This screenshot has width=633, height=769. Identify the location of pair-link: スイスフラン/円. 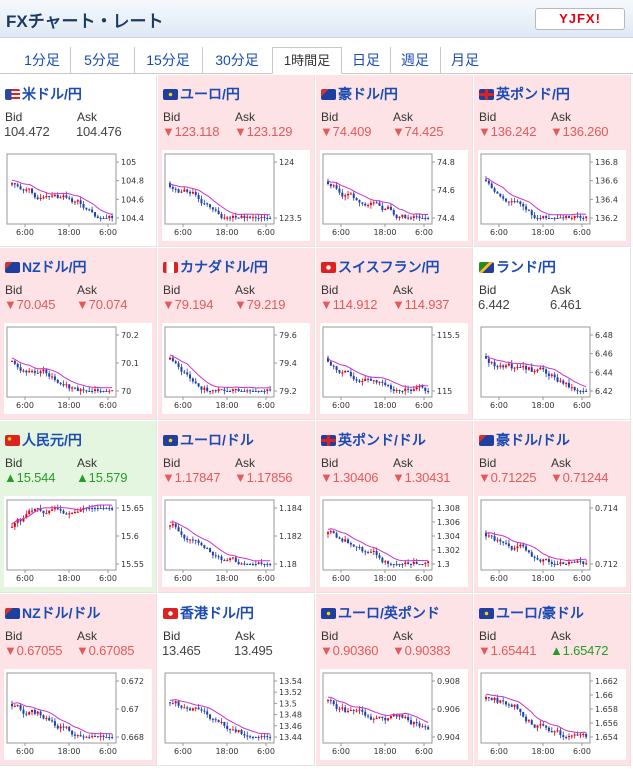
(380, 267).